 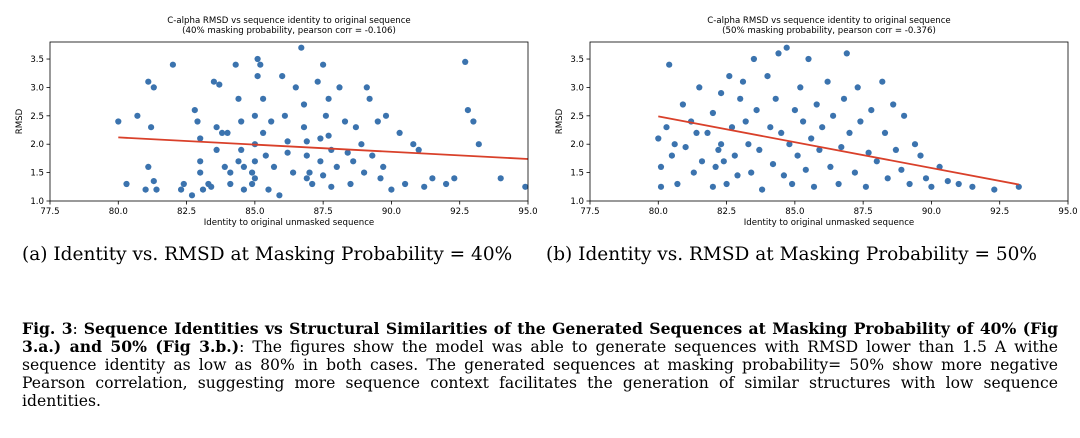 What do you see at coordinates (47, 328) in the screenshot?
I see `figure-label: Fig. 3` at bounding box center [47, 328].